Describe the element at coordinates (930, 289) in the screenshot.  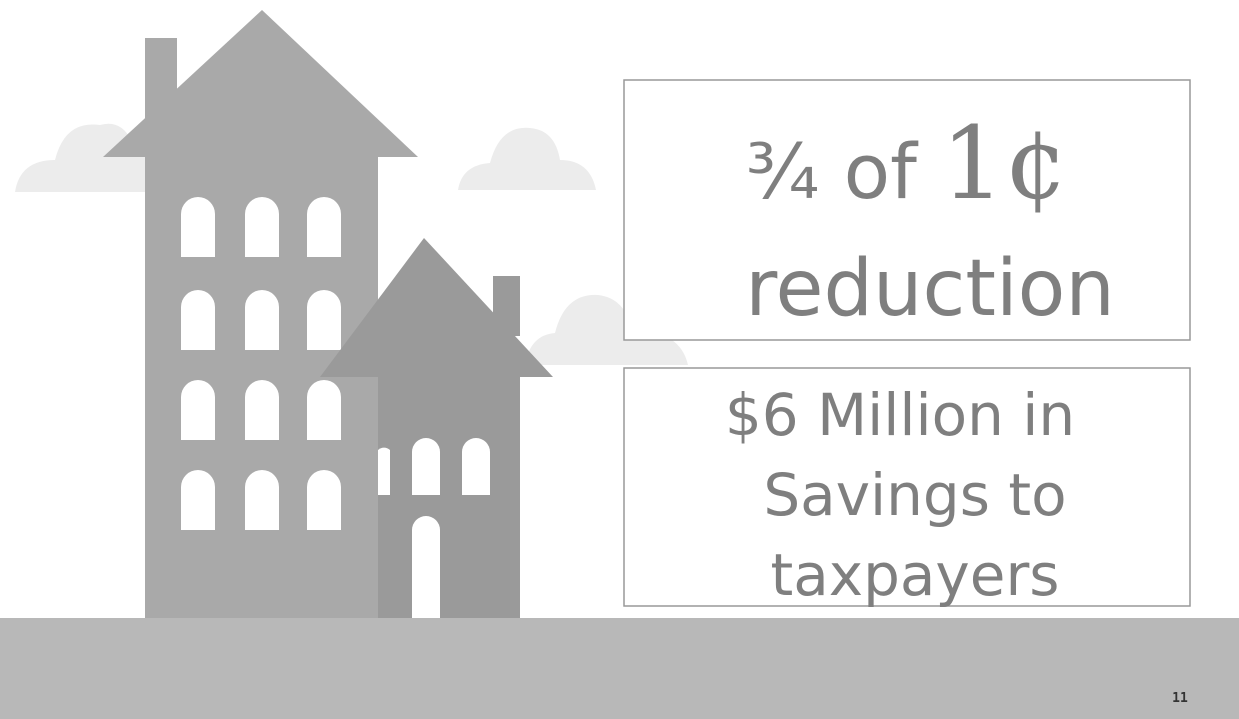
I see `headline-line-2: reduction` at that location.